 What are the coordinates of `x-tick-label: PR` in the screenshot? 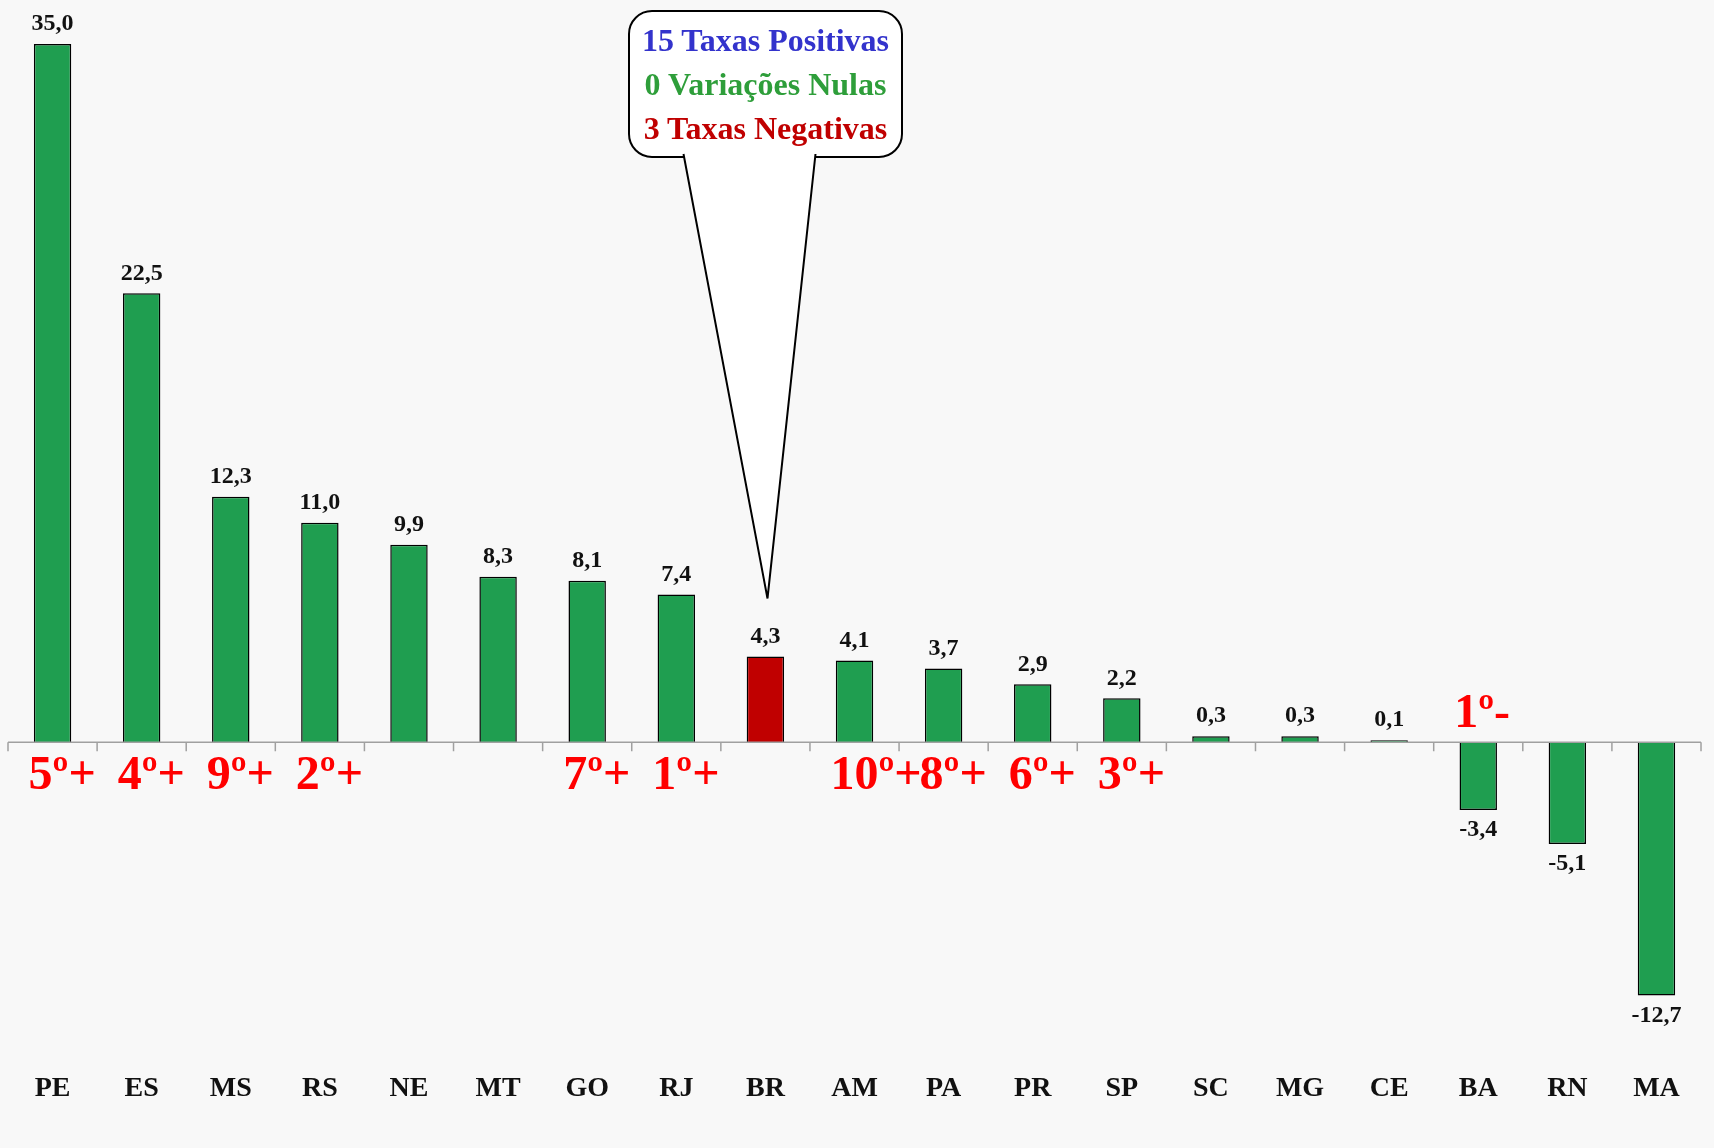 It's located at (1033, 1087).